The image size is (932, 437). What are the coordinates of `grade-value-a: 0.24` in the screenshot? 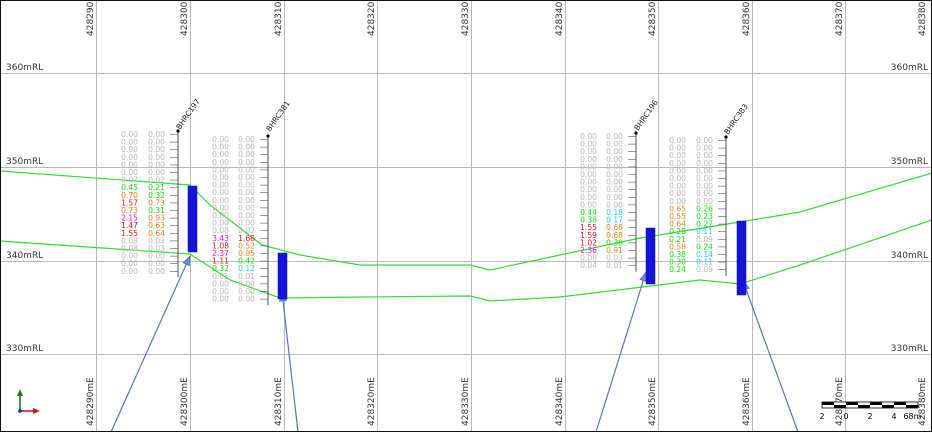 It's located at (677, 269).